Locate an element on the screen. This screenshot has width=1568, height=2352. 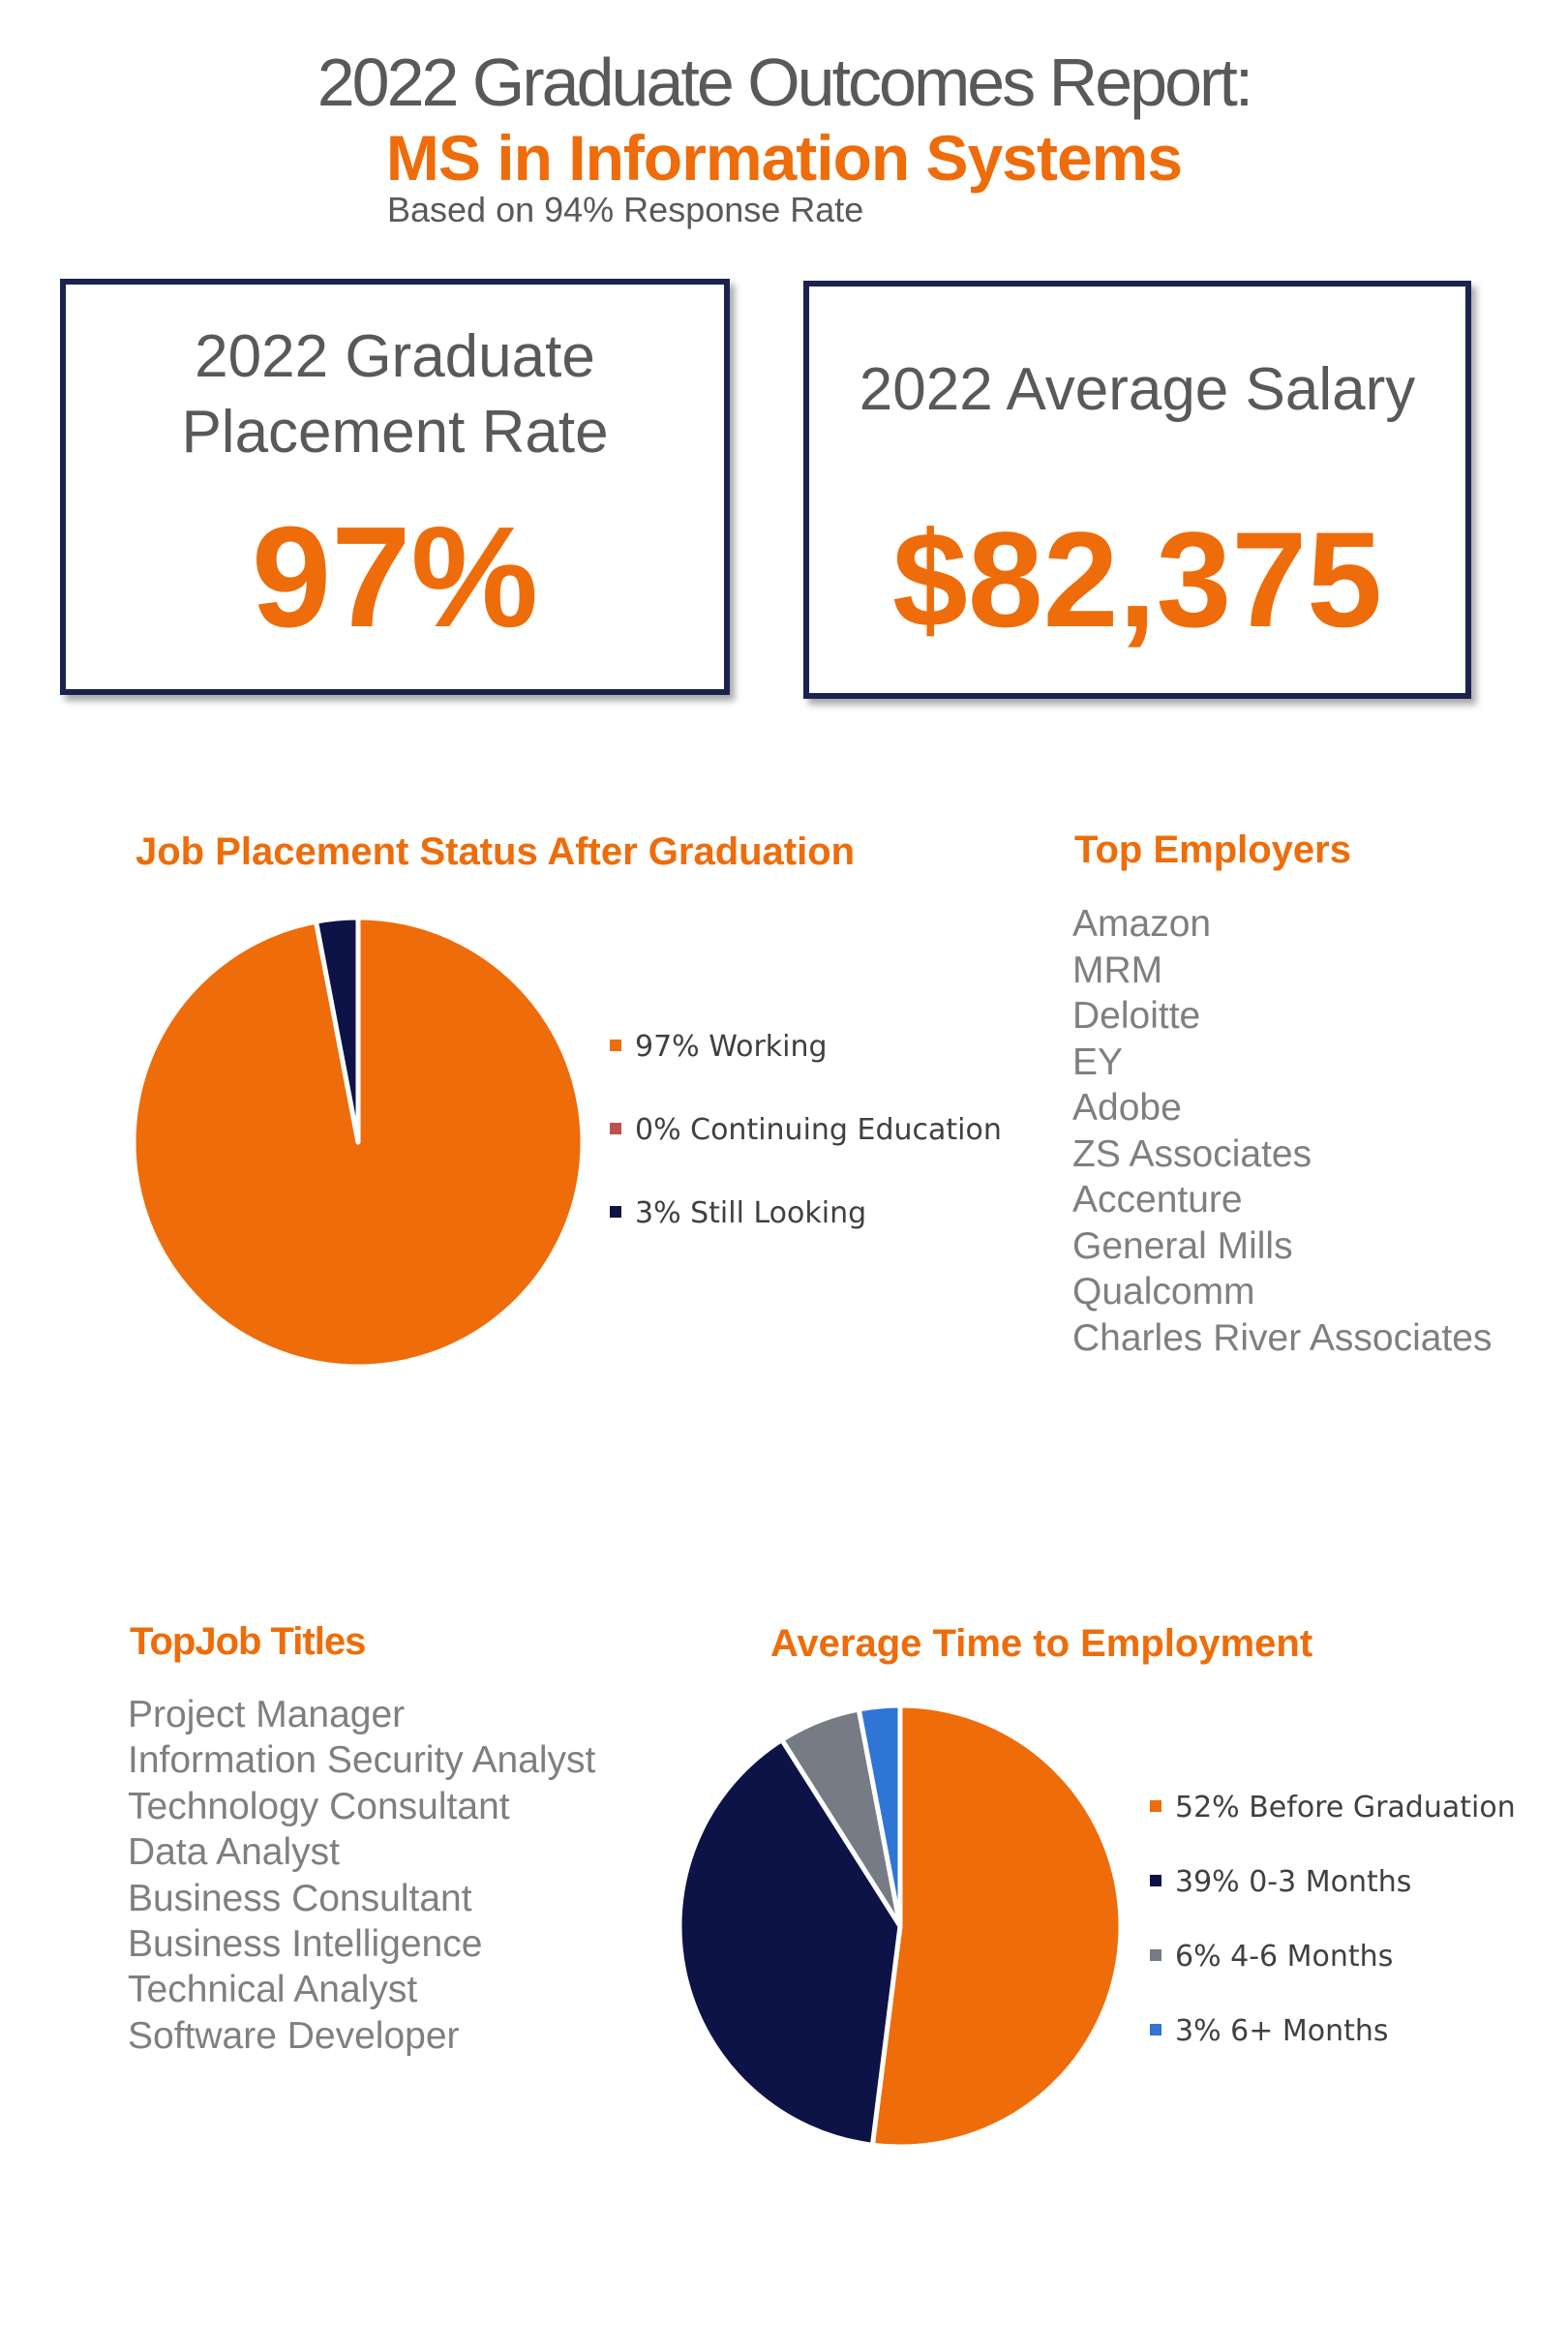
placement-rate-label: 2022 Graduate Placement Rate is located at coordinates (395, 394).